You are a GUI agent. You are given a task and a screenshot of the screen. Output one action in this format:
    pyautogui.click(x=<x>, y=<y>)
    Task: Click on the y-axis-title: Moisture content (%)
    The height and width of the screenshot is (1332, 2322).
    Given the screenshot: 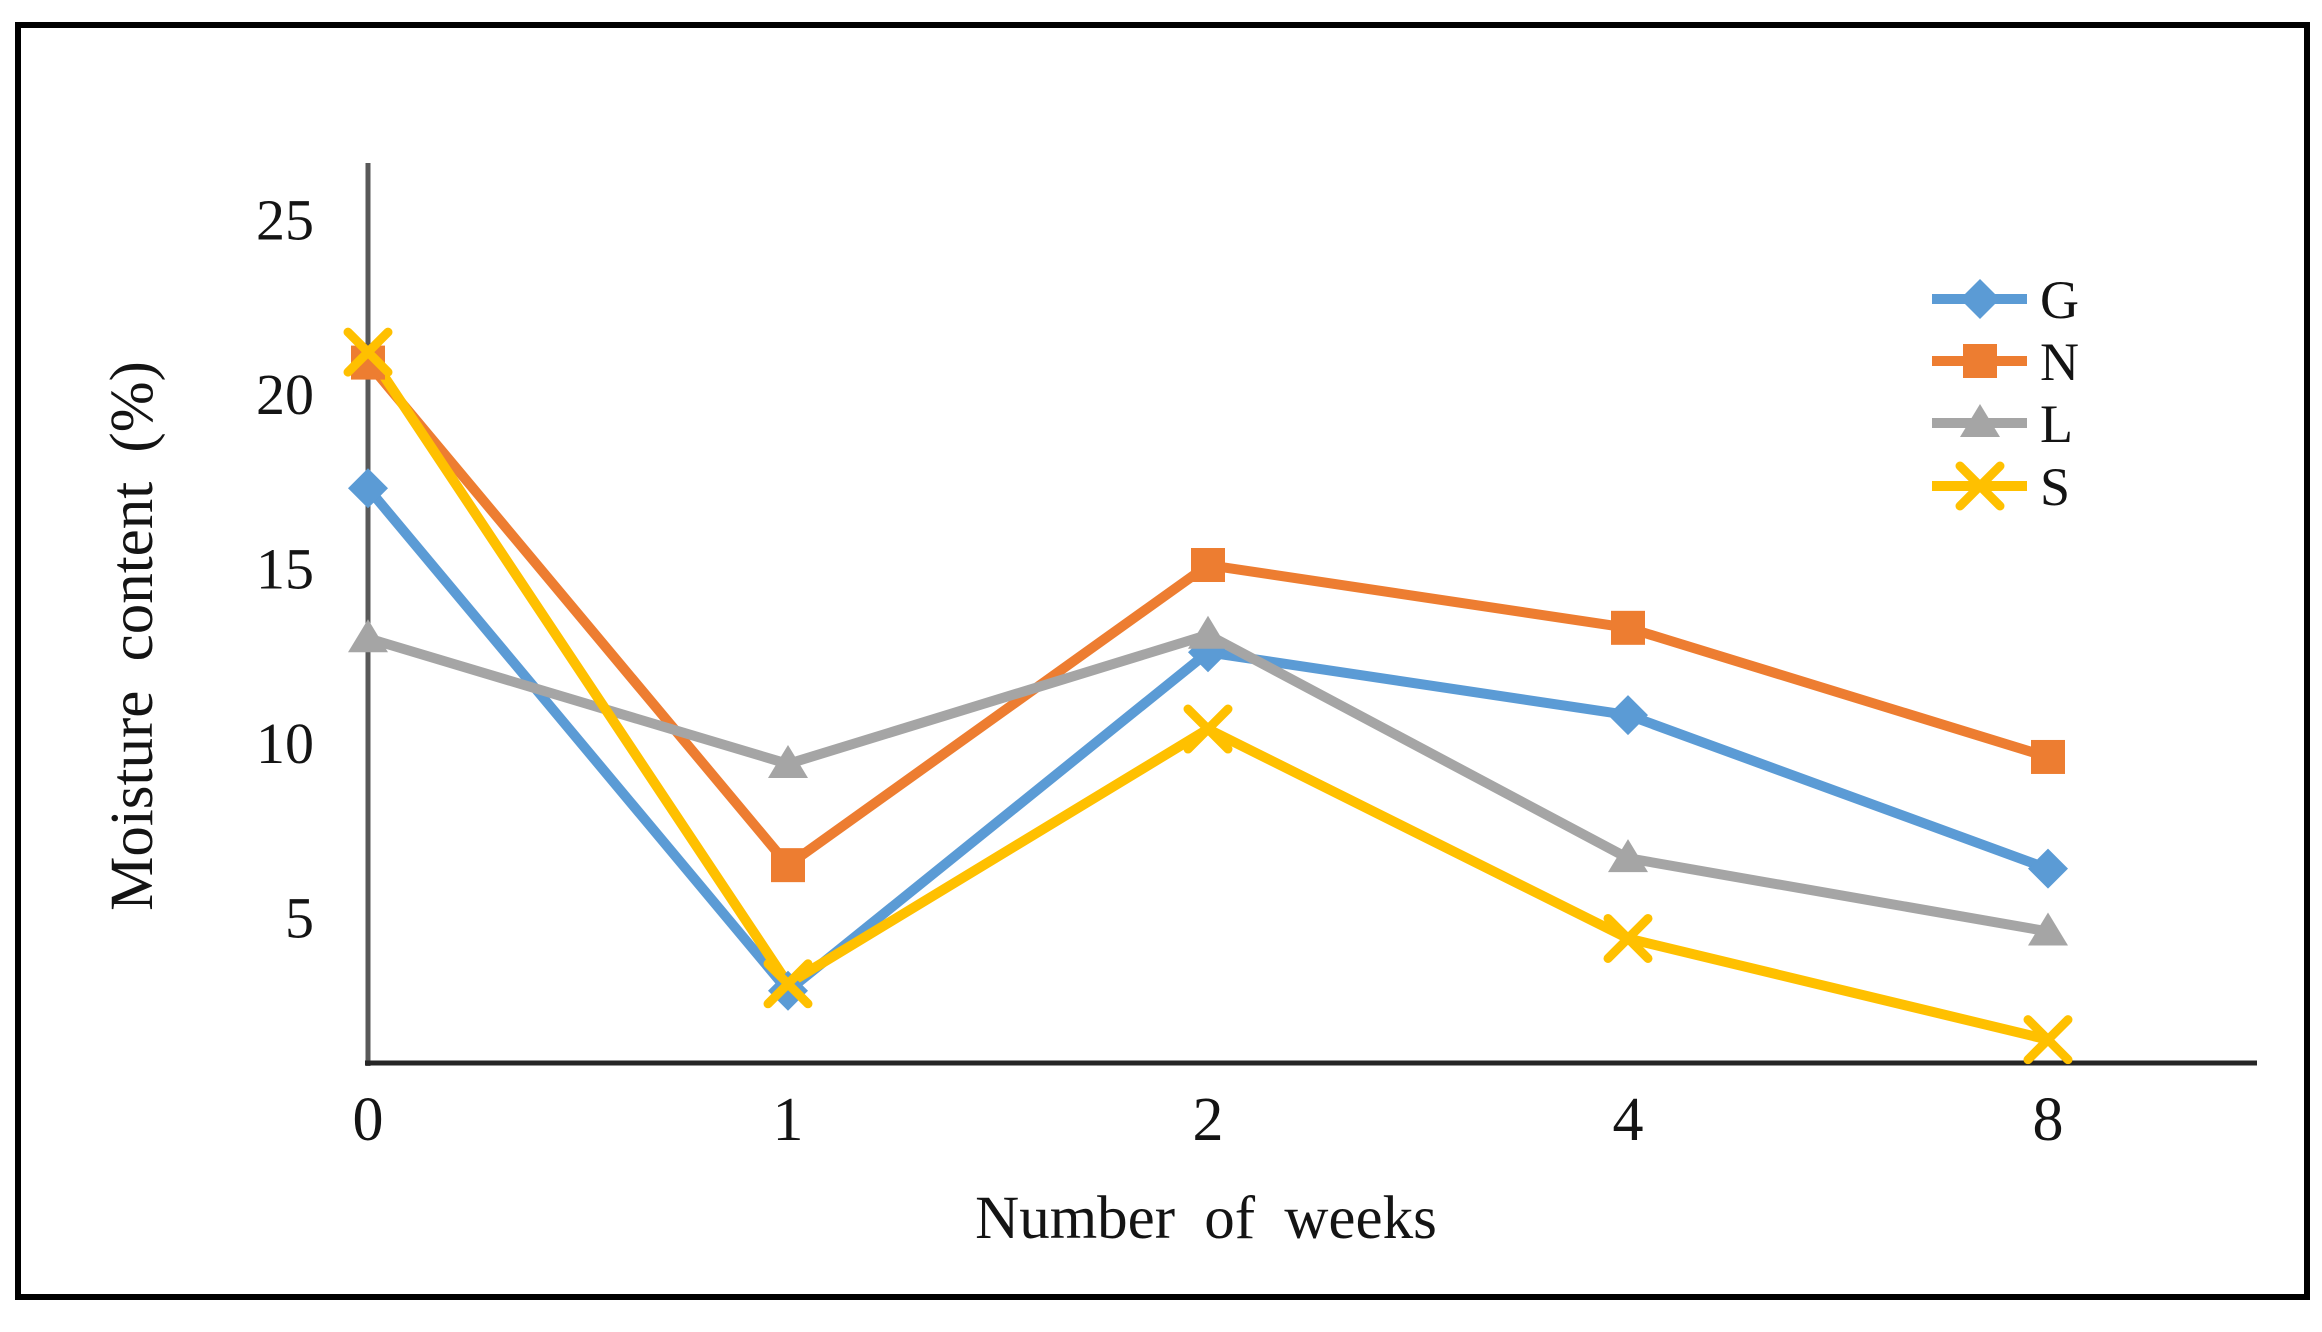 What is the action you would take?
    pyautogui.click(x=132, y=636)
    